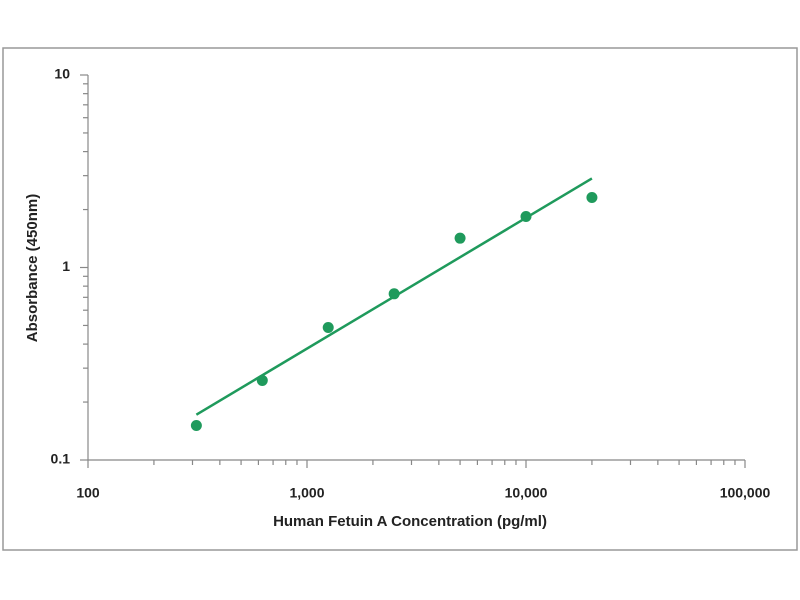  I want to click on x-tick-label: 1,000, so click(306, 493).